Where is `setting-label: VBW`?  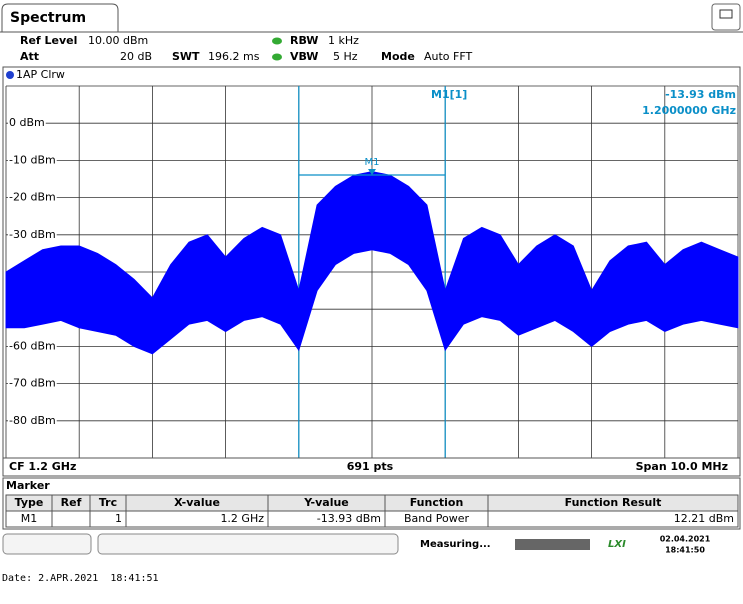 setting-label: VBW is located at coordinates (304, 56).